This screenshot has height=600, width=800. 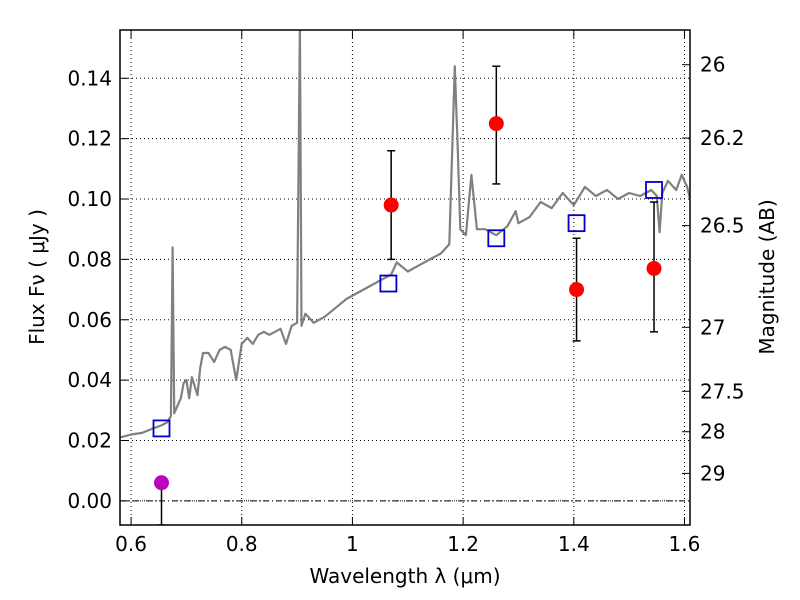 I want to click on y-axis-label: Flux Fν ( μJy ), so click(x=37, y=277).